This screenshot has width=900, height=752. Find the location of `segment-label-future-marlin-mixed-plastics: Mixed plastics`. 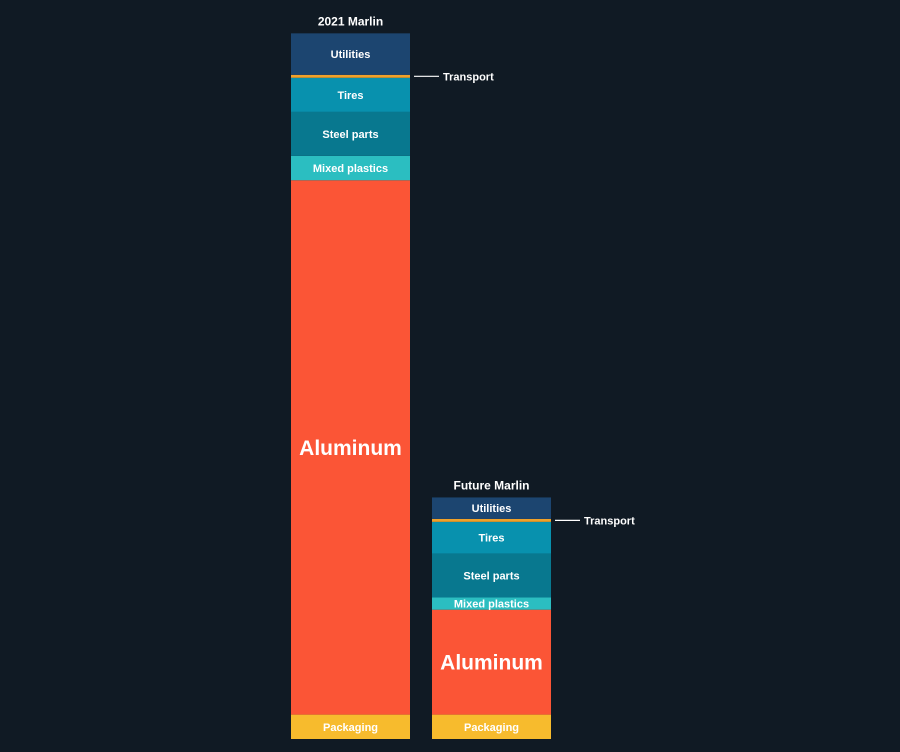

segment-label-future-marlin-mixed-plastics: Mixed plastics is located at coordinates (491, 605).